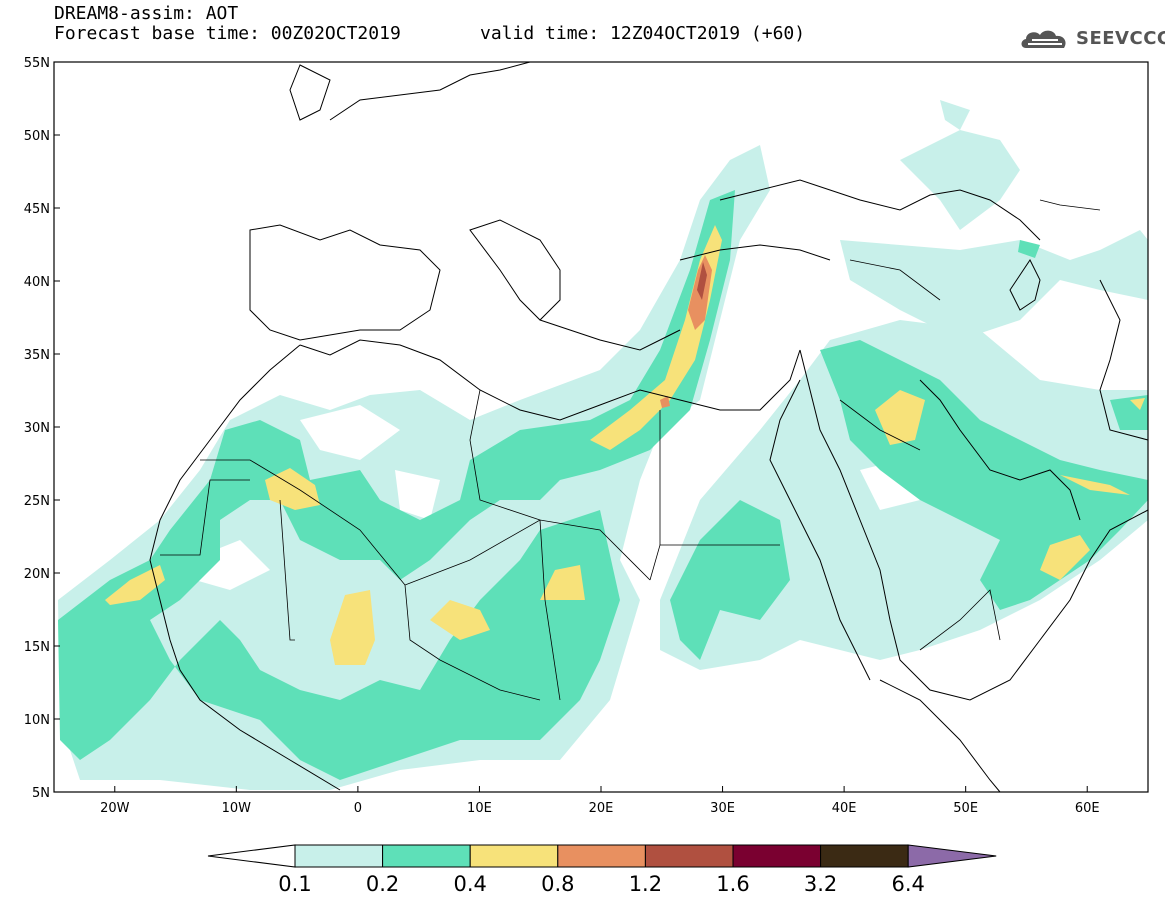  I want to click on colorbar-label: 0.2, so click(382, 884).